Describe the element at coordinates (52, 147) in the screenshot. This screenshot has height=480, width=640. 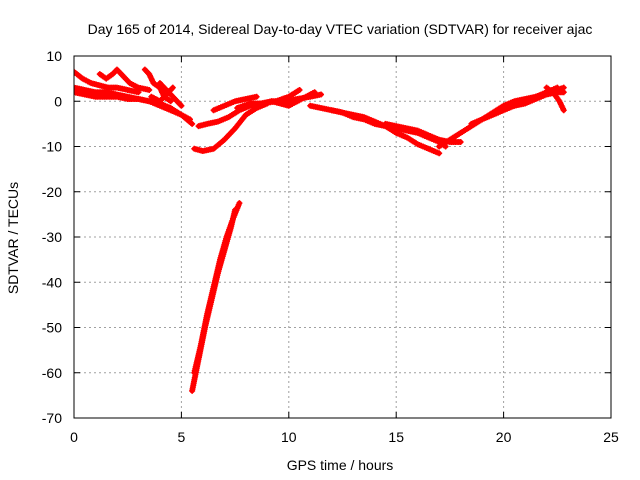
I see `y-tick-label-2: -10` at that location.